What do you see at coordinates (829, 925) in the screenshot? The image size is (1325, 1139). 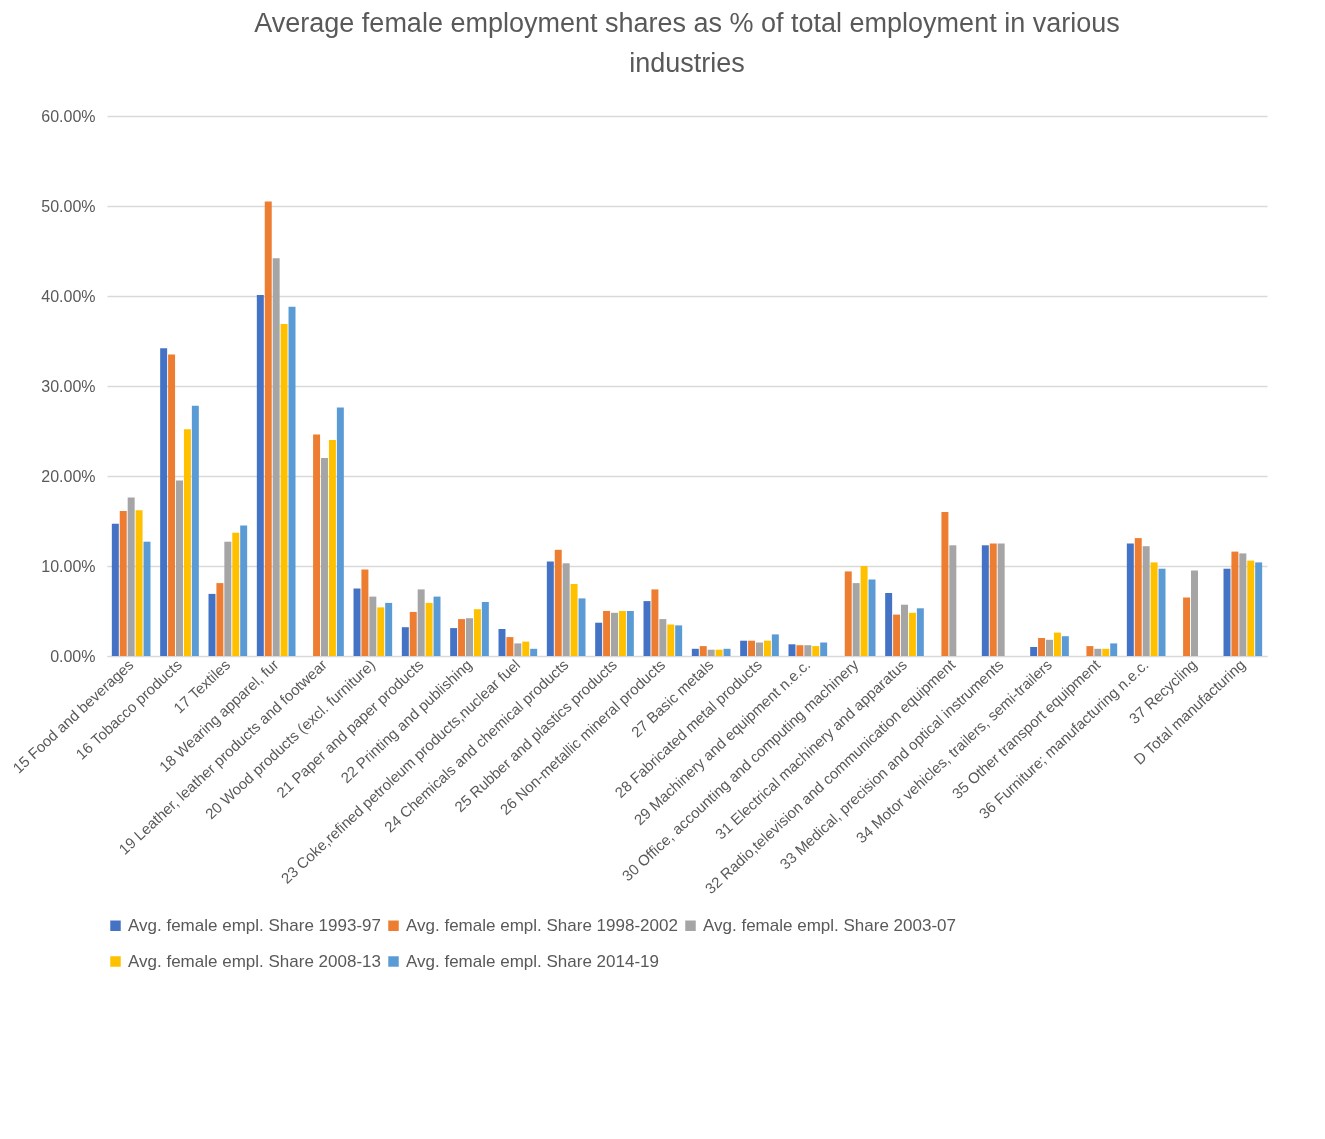 I see `legend-label: Avg. female empl. Share 2003-07` at bounding box center [829, 925].